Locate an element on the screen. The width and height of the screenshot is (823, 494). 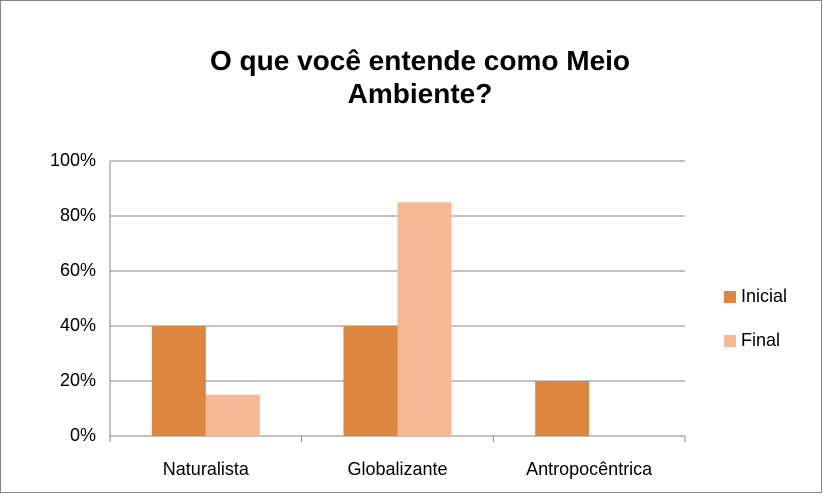
y-tick-label: 60% is located at coordinates (78, 270).